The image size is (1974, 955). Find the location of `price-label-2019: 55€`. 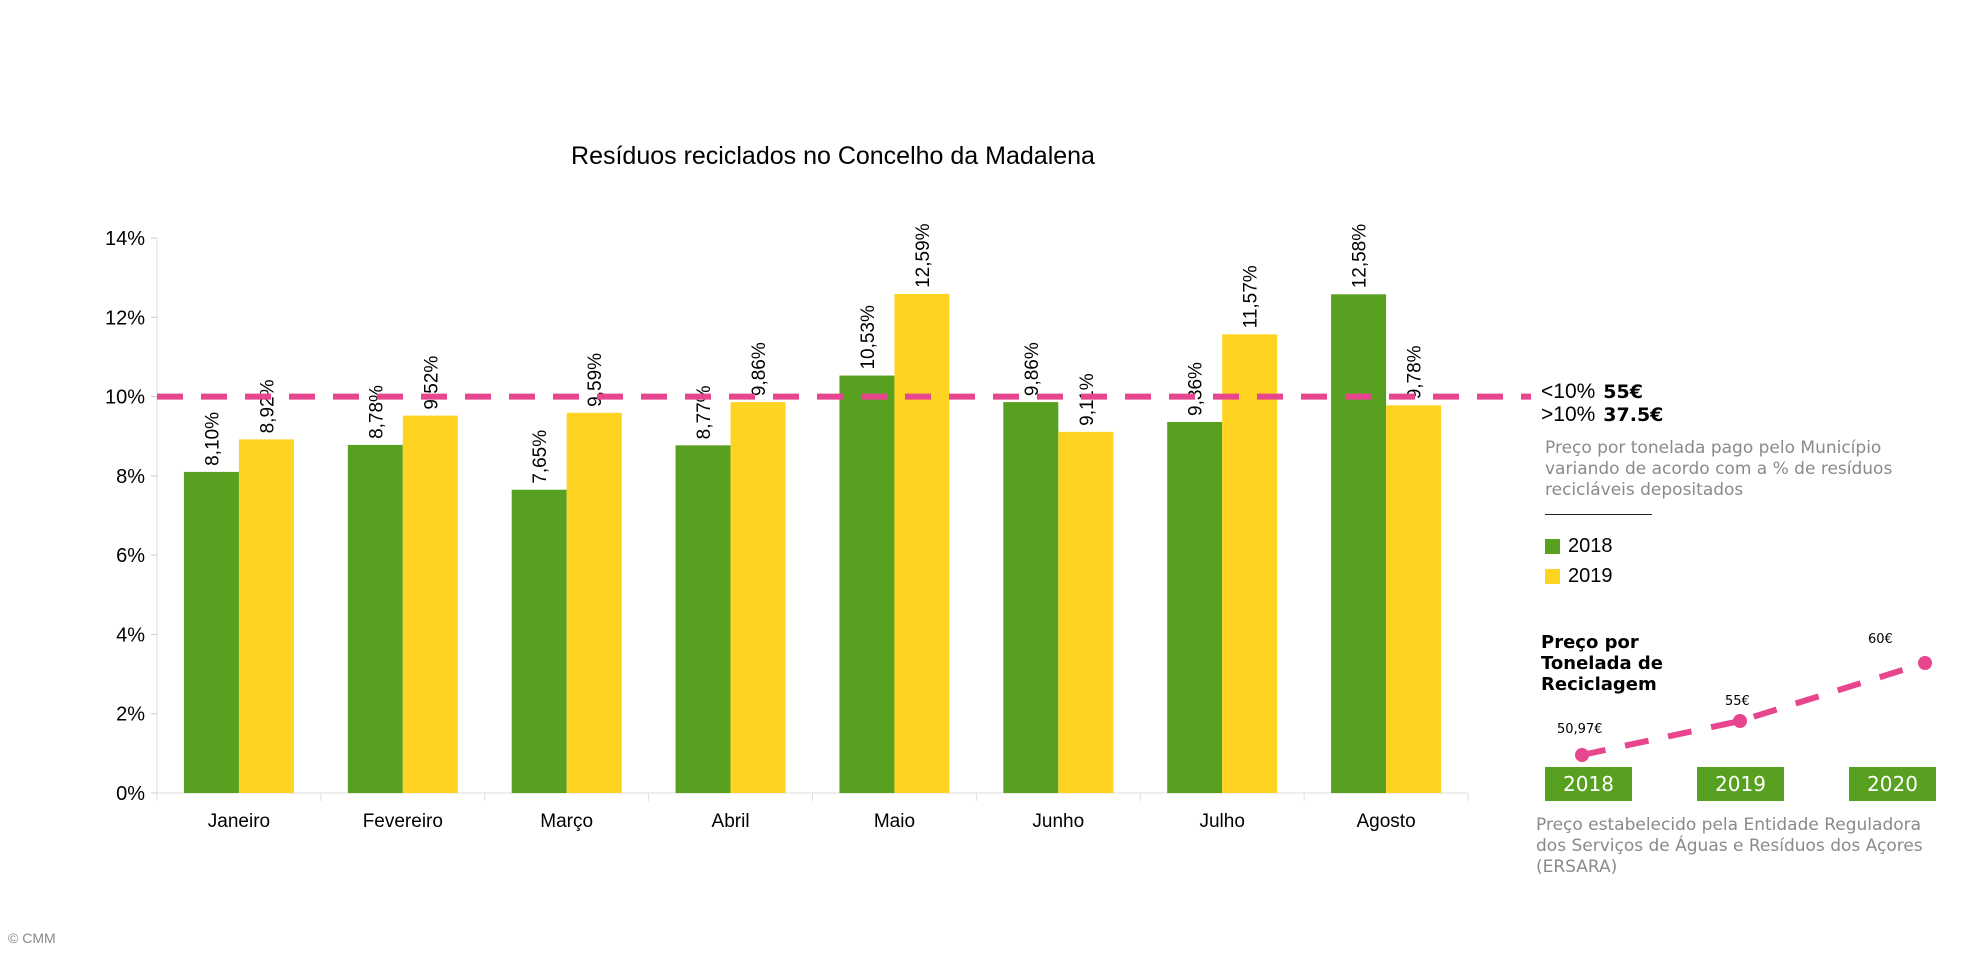

price-label-2019: 55€ is located at coordinates (1737, 701).